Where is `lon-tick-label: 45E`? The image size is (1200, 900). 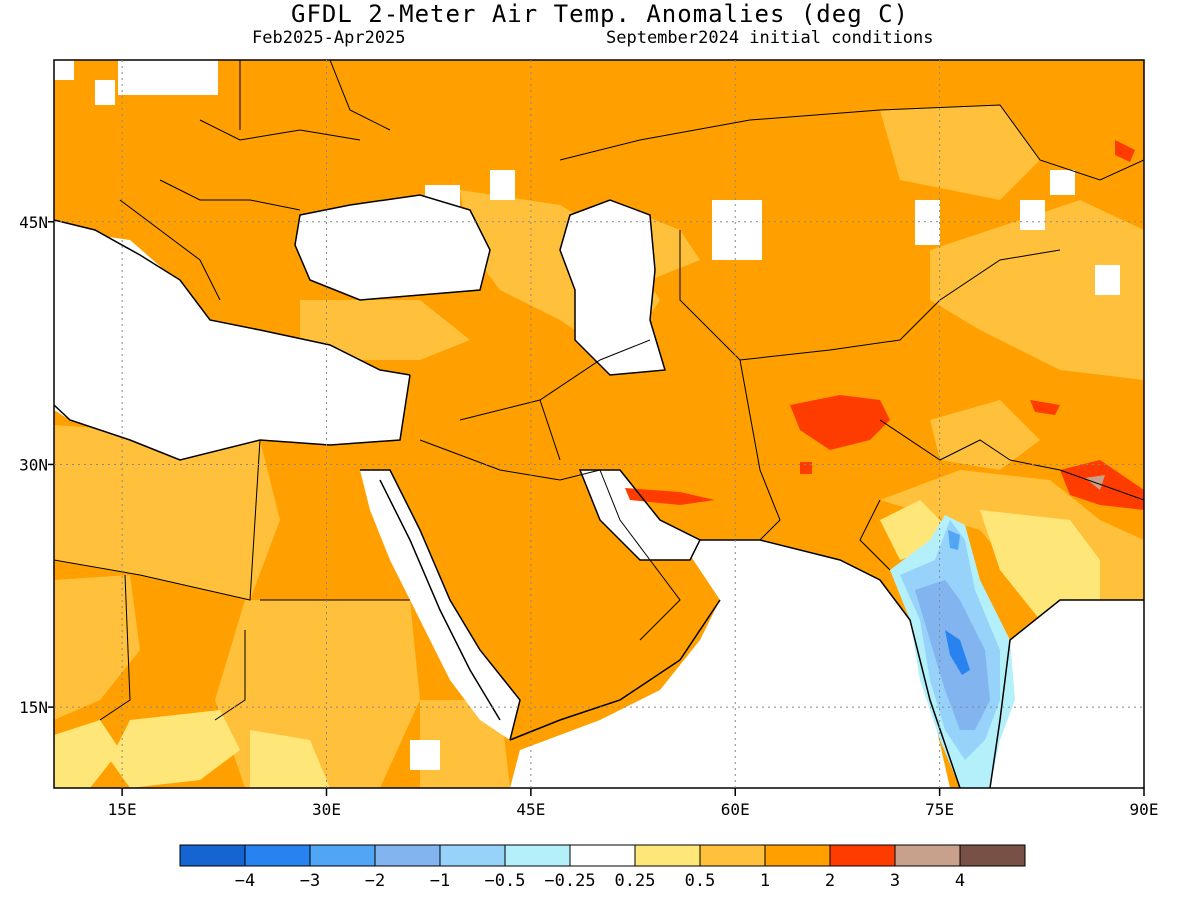 lon-tick-label: 45E is located at coordinates (530, 809).